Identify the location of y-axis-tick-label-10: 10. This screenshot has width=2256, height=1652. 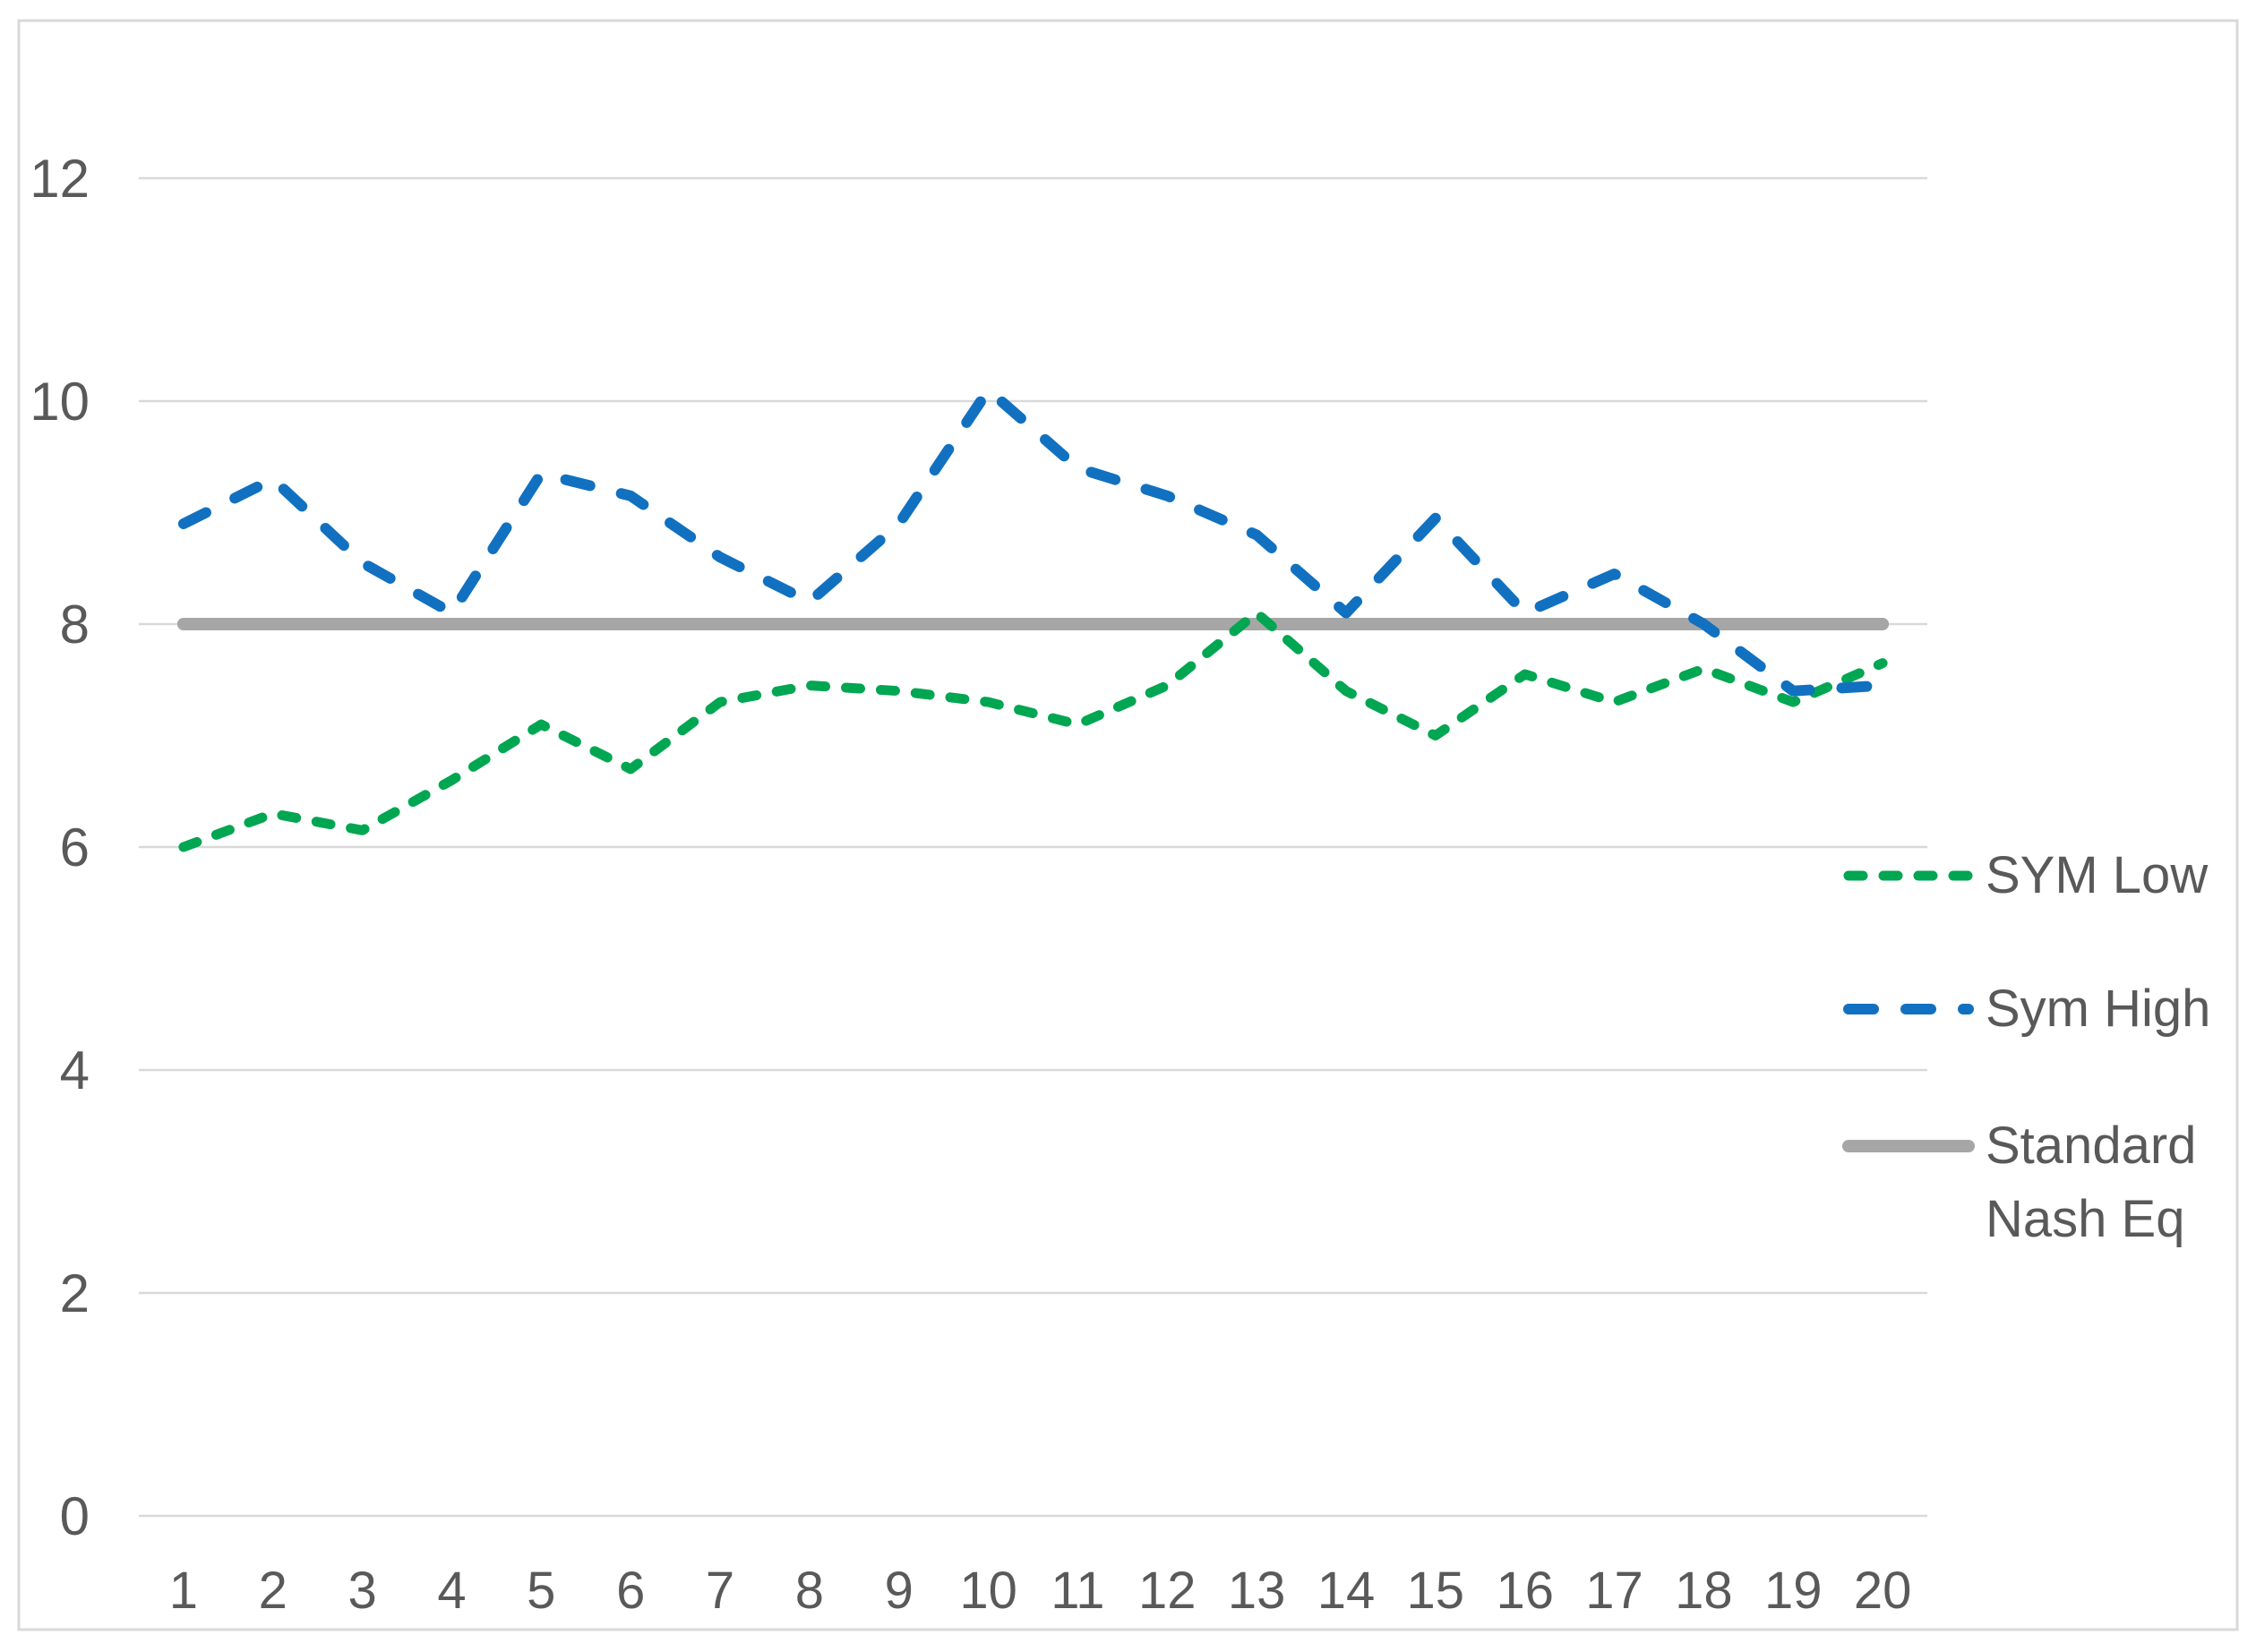
(60, 402).